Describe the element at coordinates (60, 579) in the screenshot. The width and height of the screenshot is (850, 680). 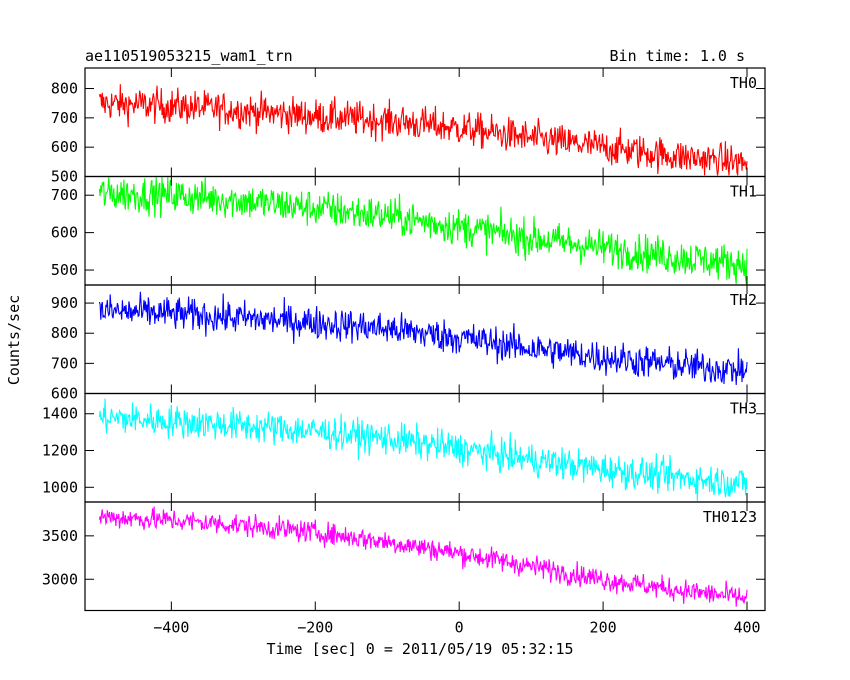
I see `y-tick-label: 3000` at that location.